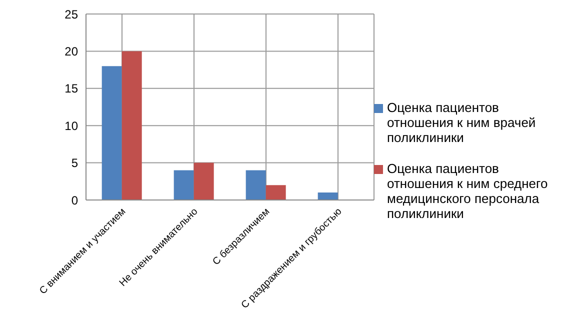 This screenshot has height=336, width=576. What do you see at coordinates (462, 122) in the screenshot?
I see `legend-label: Оценка пациентов отношения к ним врачей поликлиники` at bounding box center [462, 122].